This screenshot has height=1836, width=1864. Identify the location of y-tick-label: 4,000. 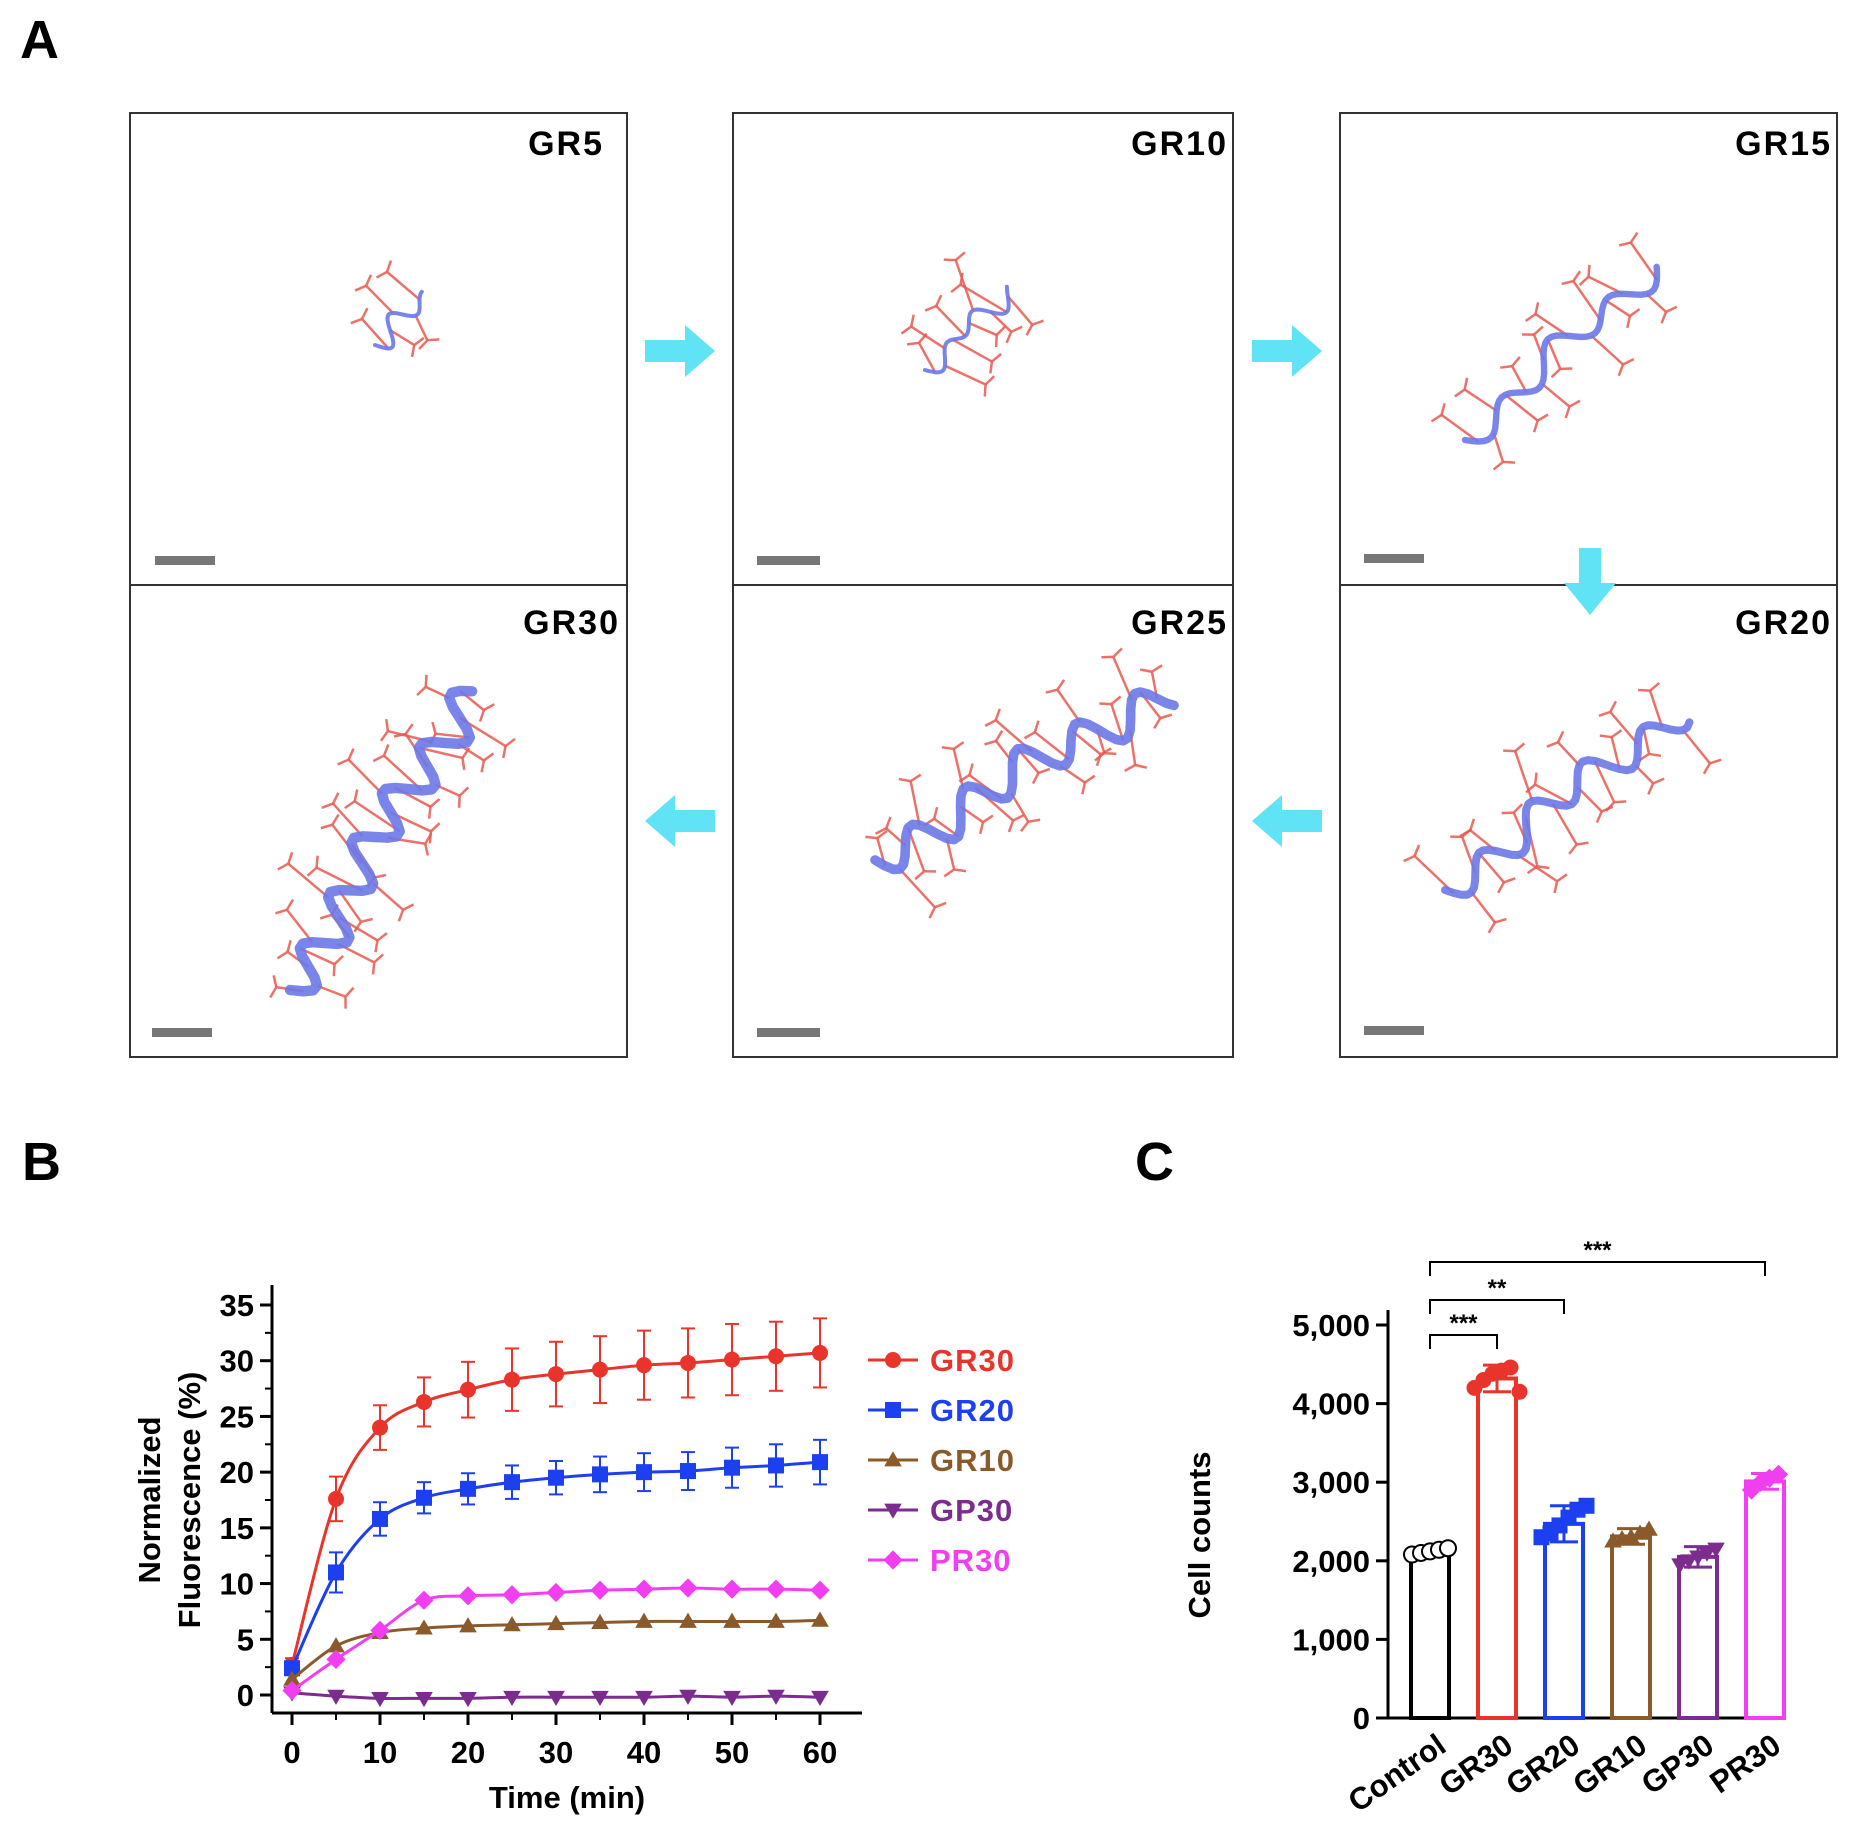
(1331, 1404).